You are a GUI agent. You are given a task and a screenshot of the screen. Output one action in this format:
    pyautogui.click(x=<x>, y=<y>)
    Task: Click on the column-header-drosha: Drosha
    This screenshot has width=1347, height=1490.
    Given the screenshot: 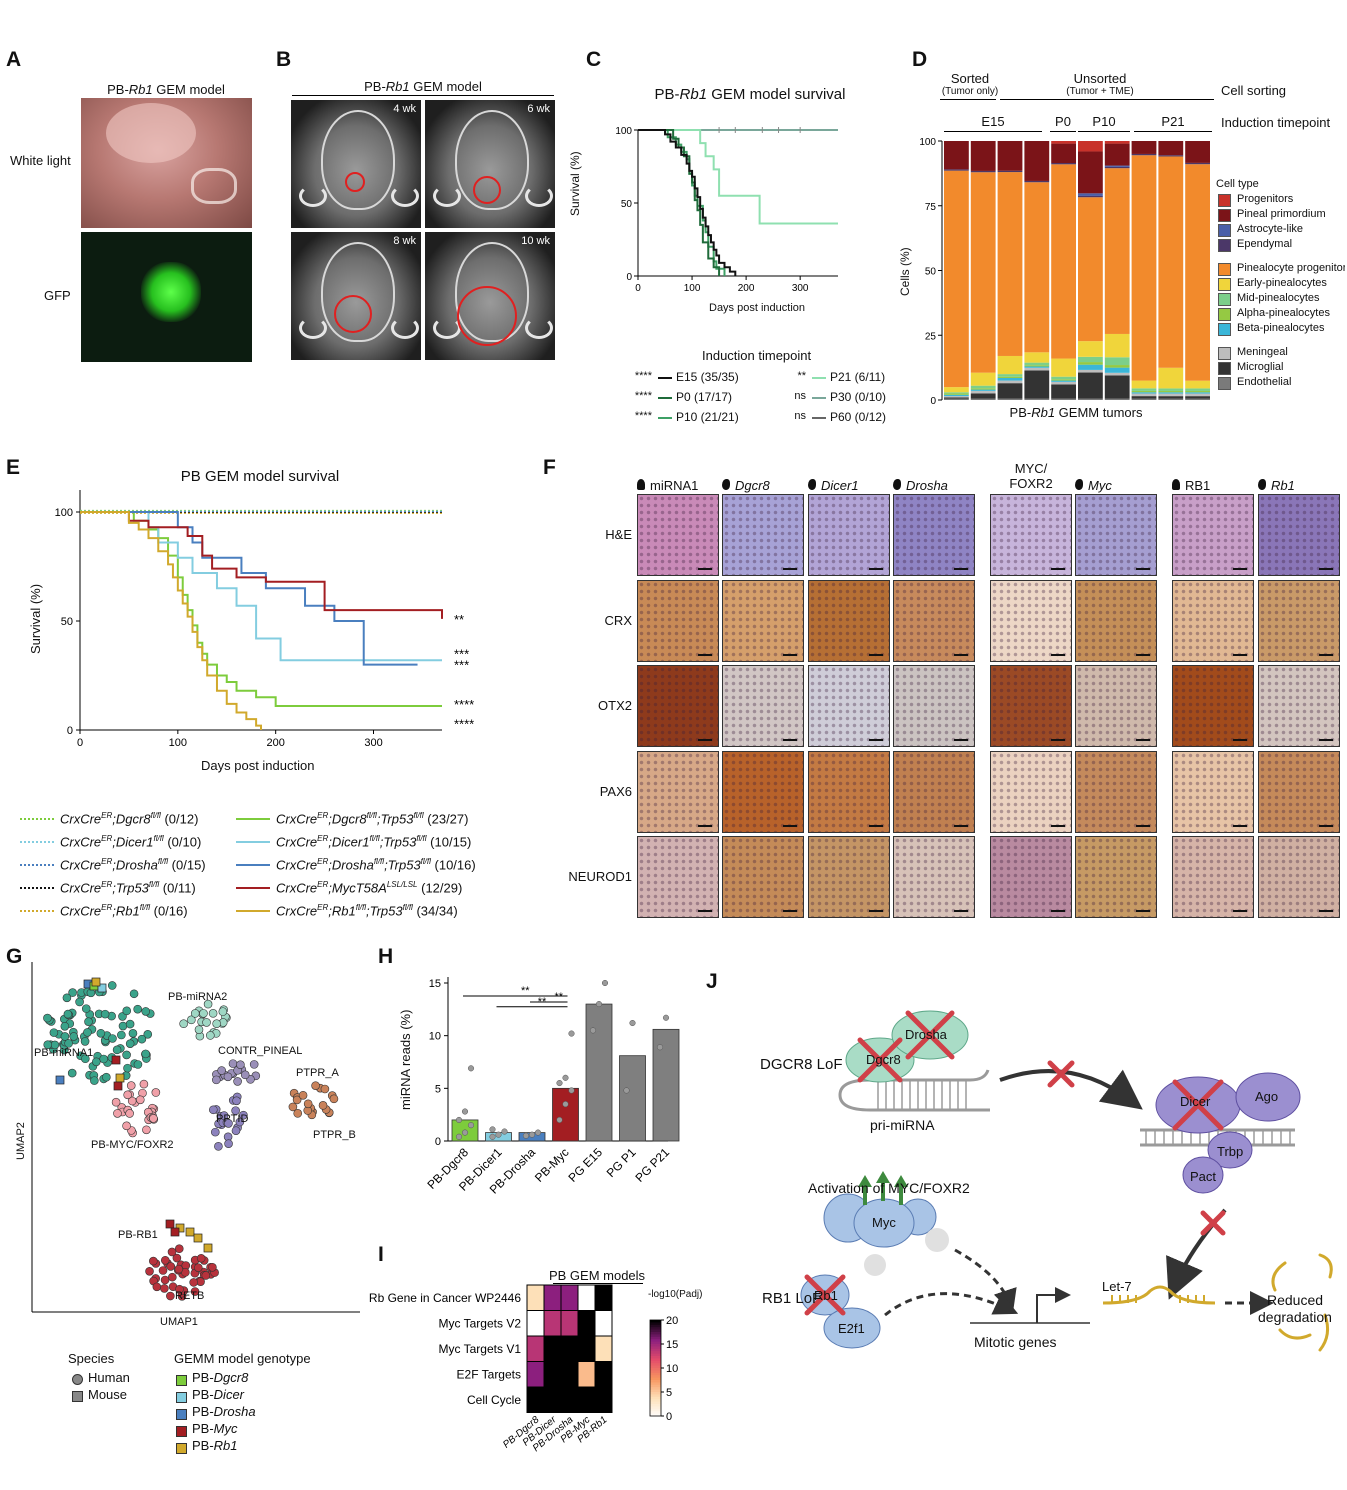 What is the action you would take?
    pyautogui.click(x=934, y=485)
    